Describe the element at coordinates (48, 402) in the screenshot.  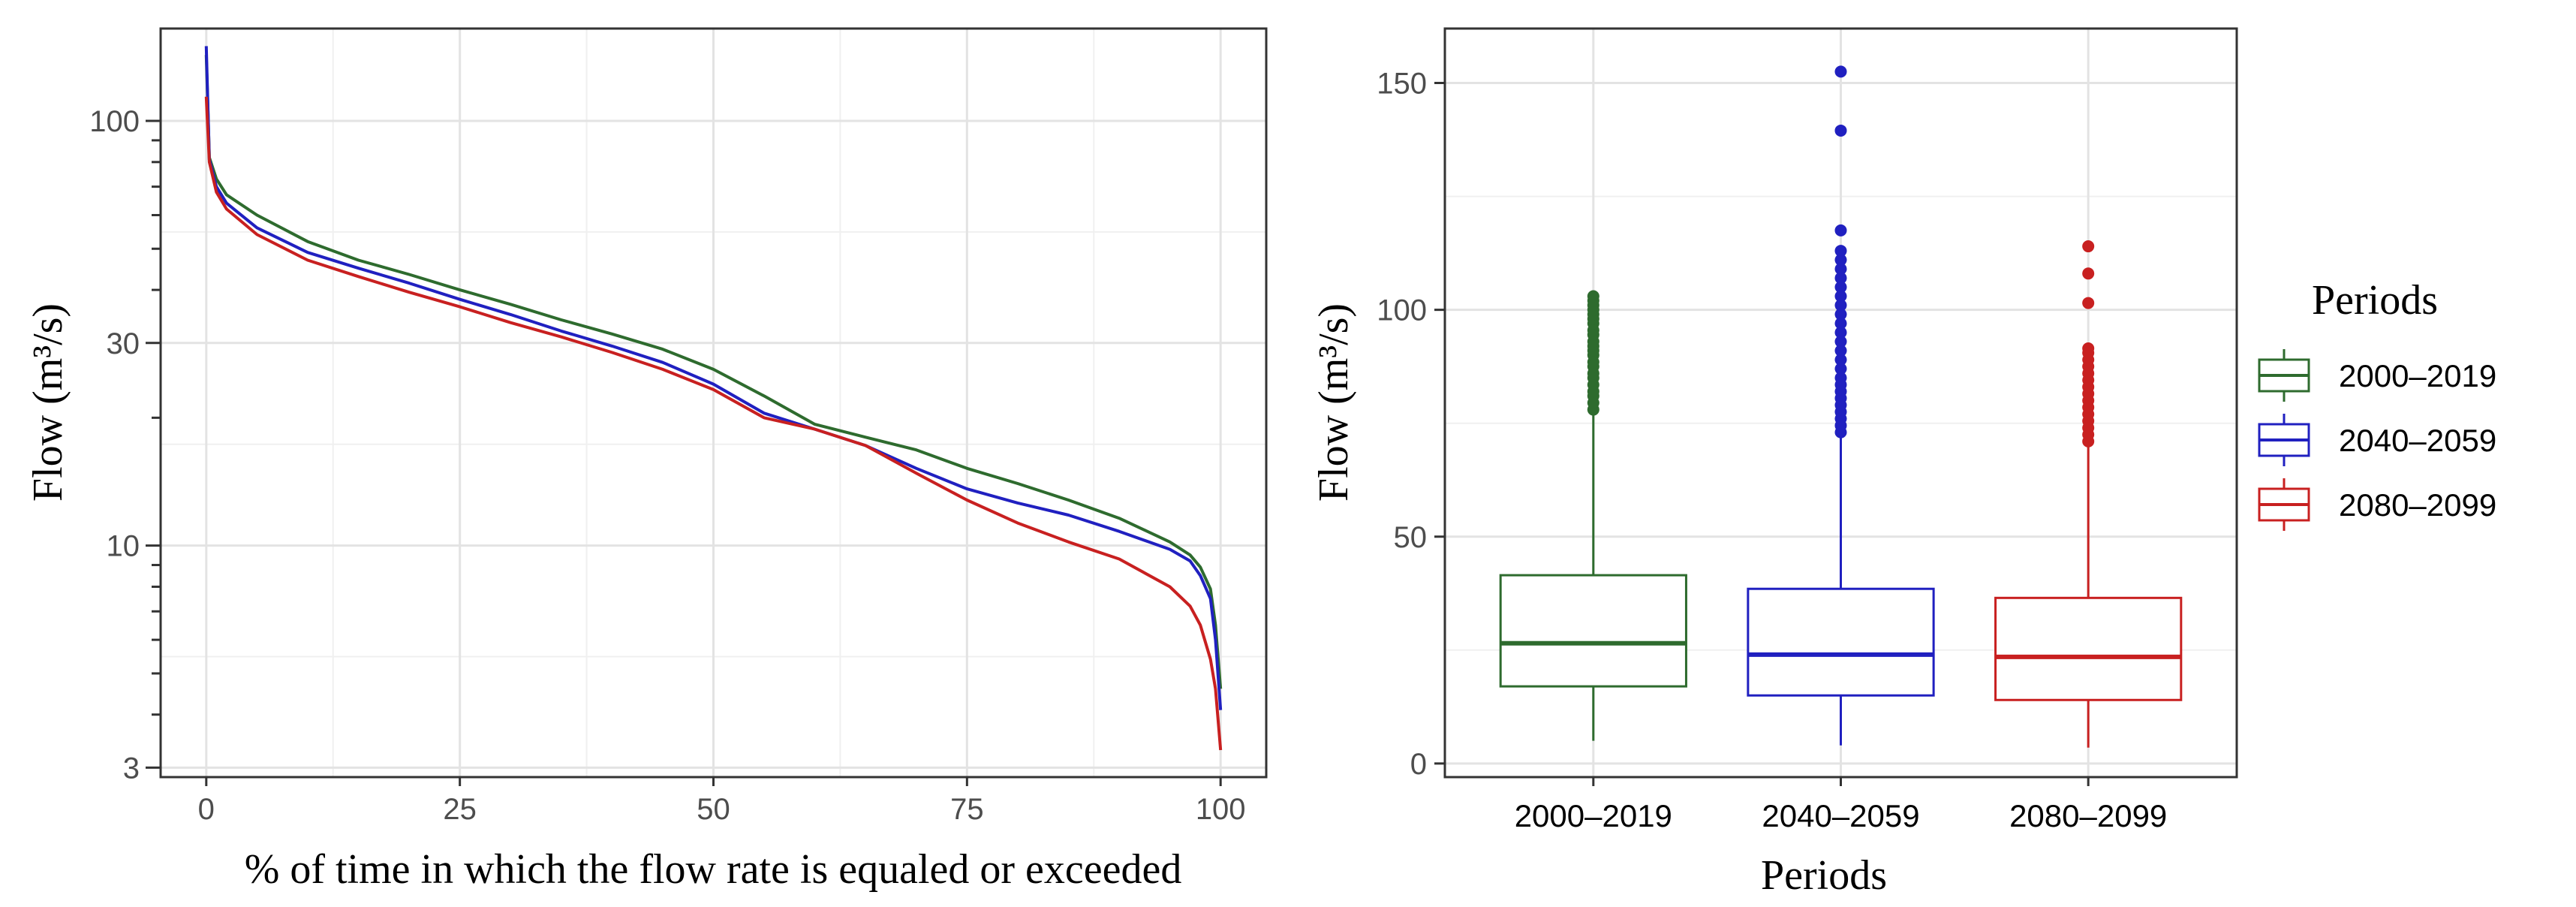
I see `flow-duration-y-axis-title: Flow (m³/s)` at that location.